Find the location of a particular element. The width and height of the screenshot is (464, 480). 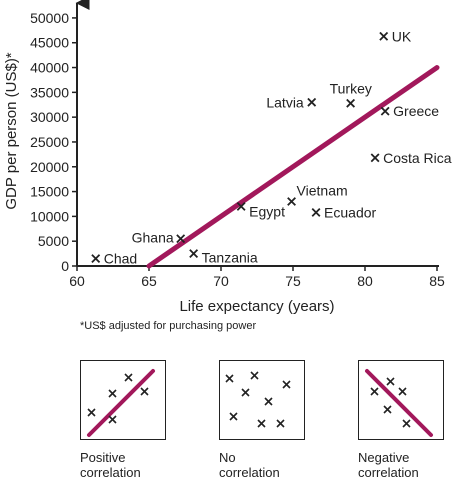

positive-correlation-example is located at coordinates (123, 400).